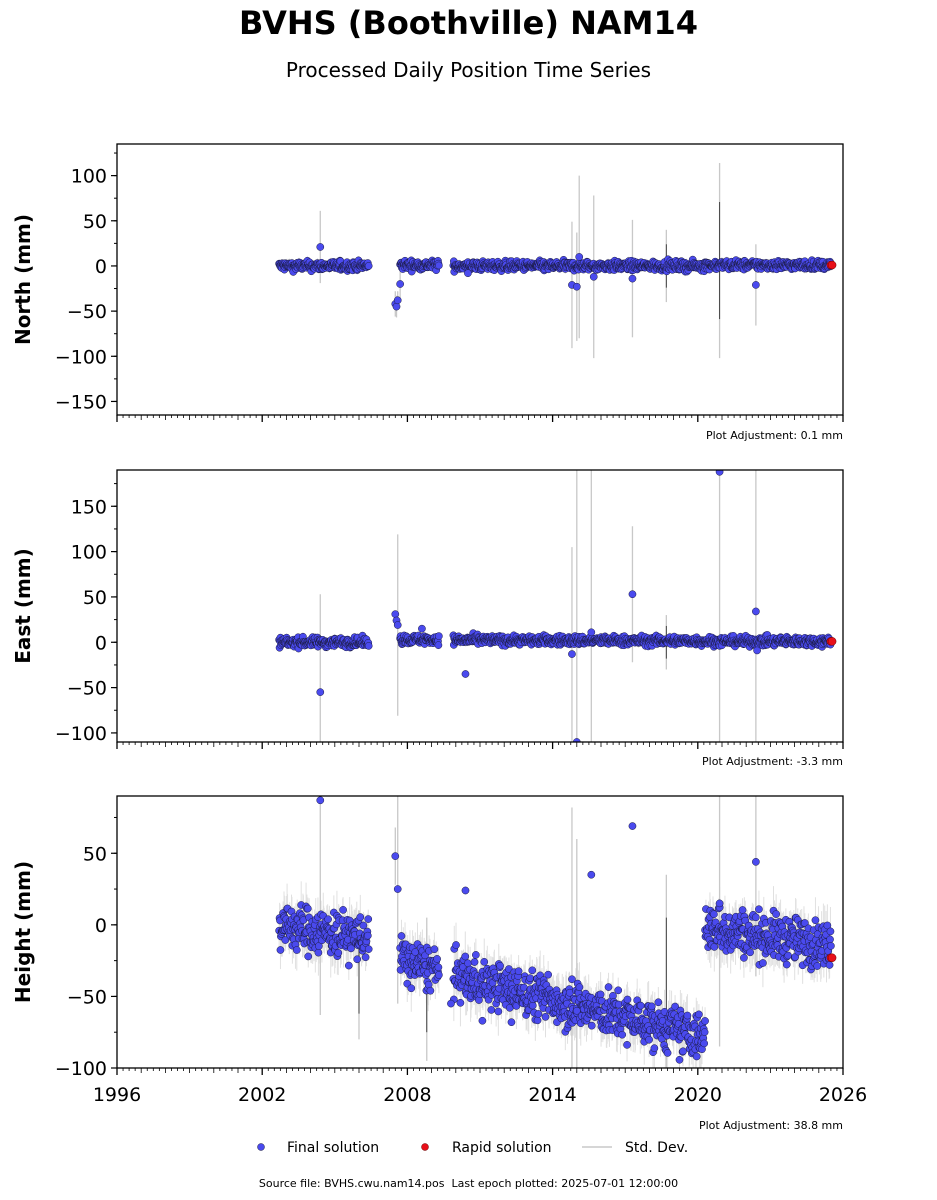 This screenshot has height=1200, width=937. I want to click on y-axis-label: East (mm), so click(23, 606).